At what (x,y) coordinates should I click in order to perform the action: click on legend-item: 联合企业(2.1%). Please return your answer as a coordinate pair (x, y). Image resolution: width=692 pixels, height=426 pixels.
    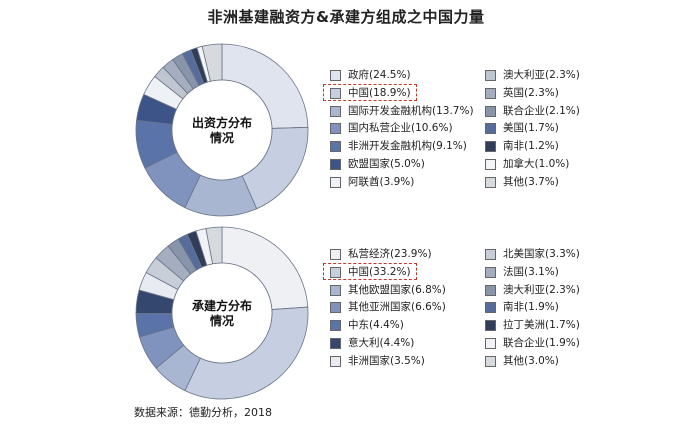
    Looking at the image, I should click on (532, 111).